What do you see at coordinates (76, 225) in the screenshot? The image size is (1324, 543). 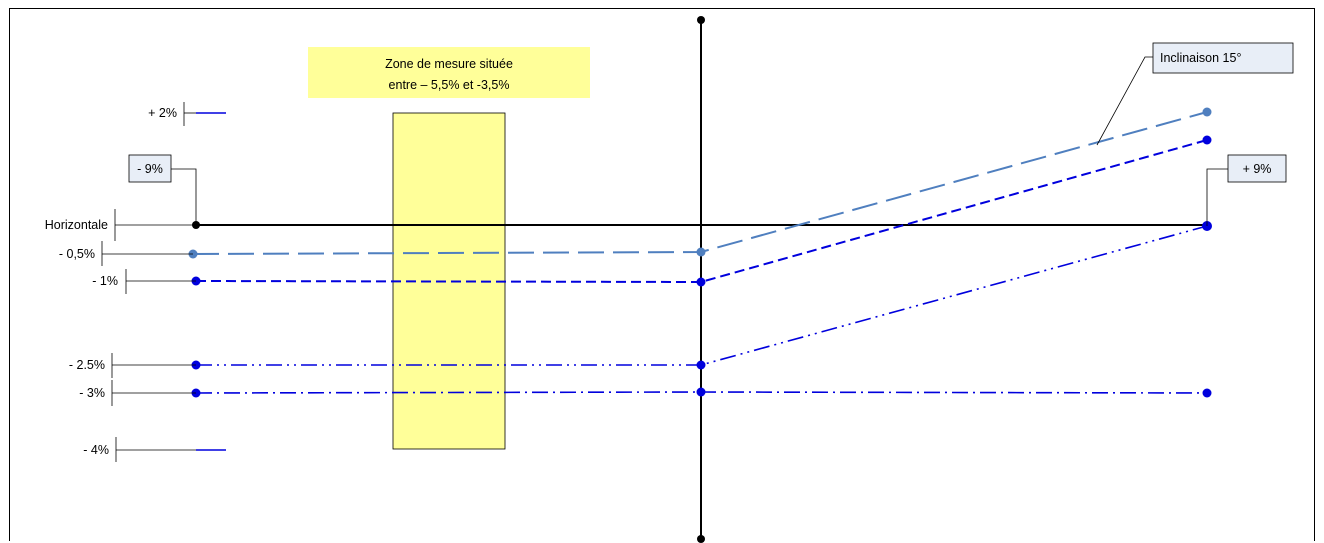 I see `label-horizontale: Horizontale` at bounding box center [76, 225].